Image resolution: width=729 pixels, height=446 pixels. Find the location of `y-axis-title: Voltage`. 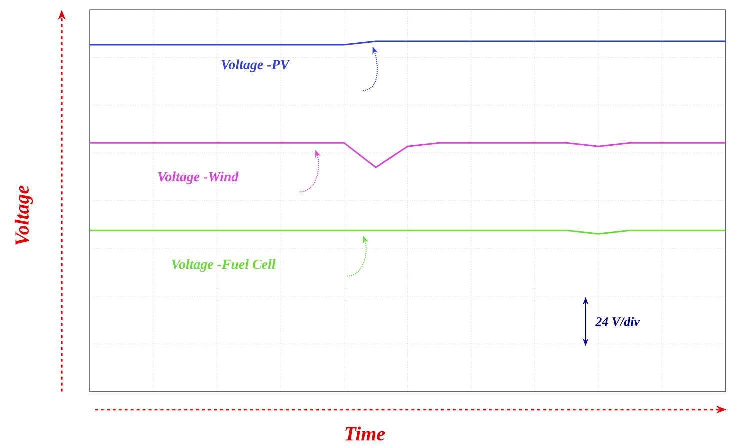

y-axis-title: Voltage is located at coordinates (24, 216).